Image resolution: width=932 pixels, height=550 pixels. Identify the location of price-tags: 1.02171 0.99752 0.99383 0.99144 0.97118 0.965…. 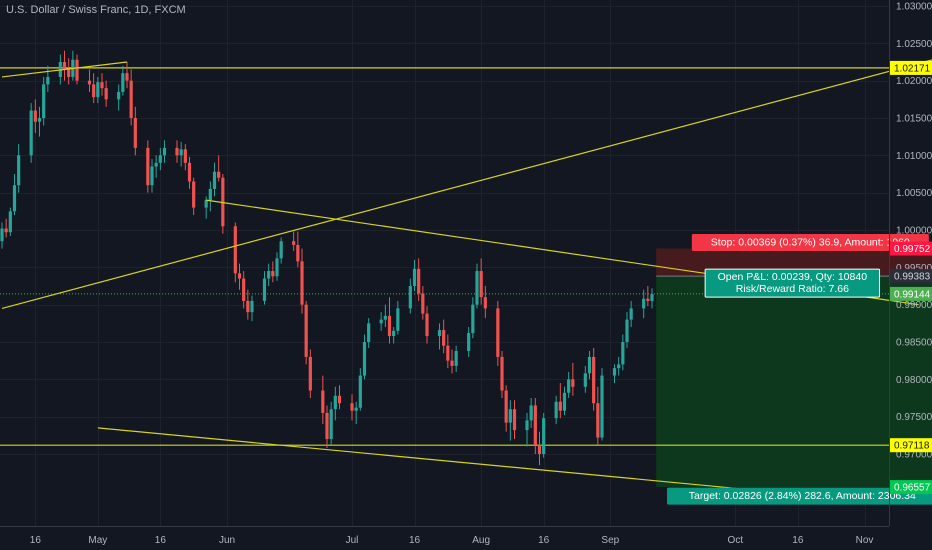
(911, 277).